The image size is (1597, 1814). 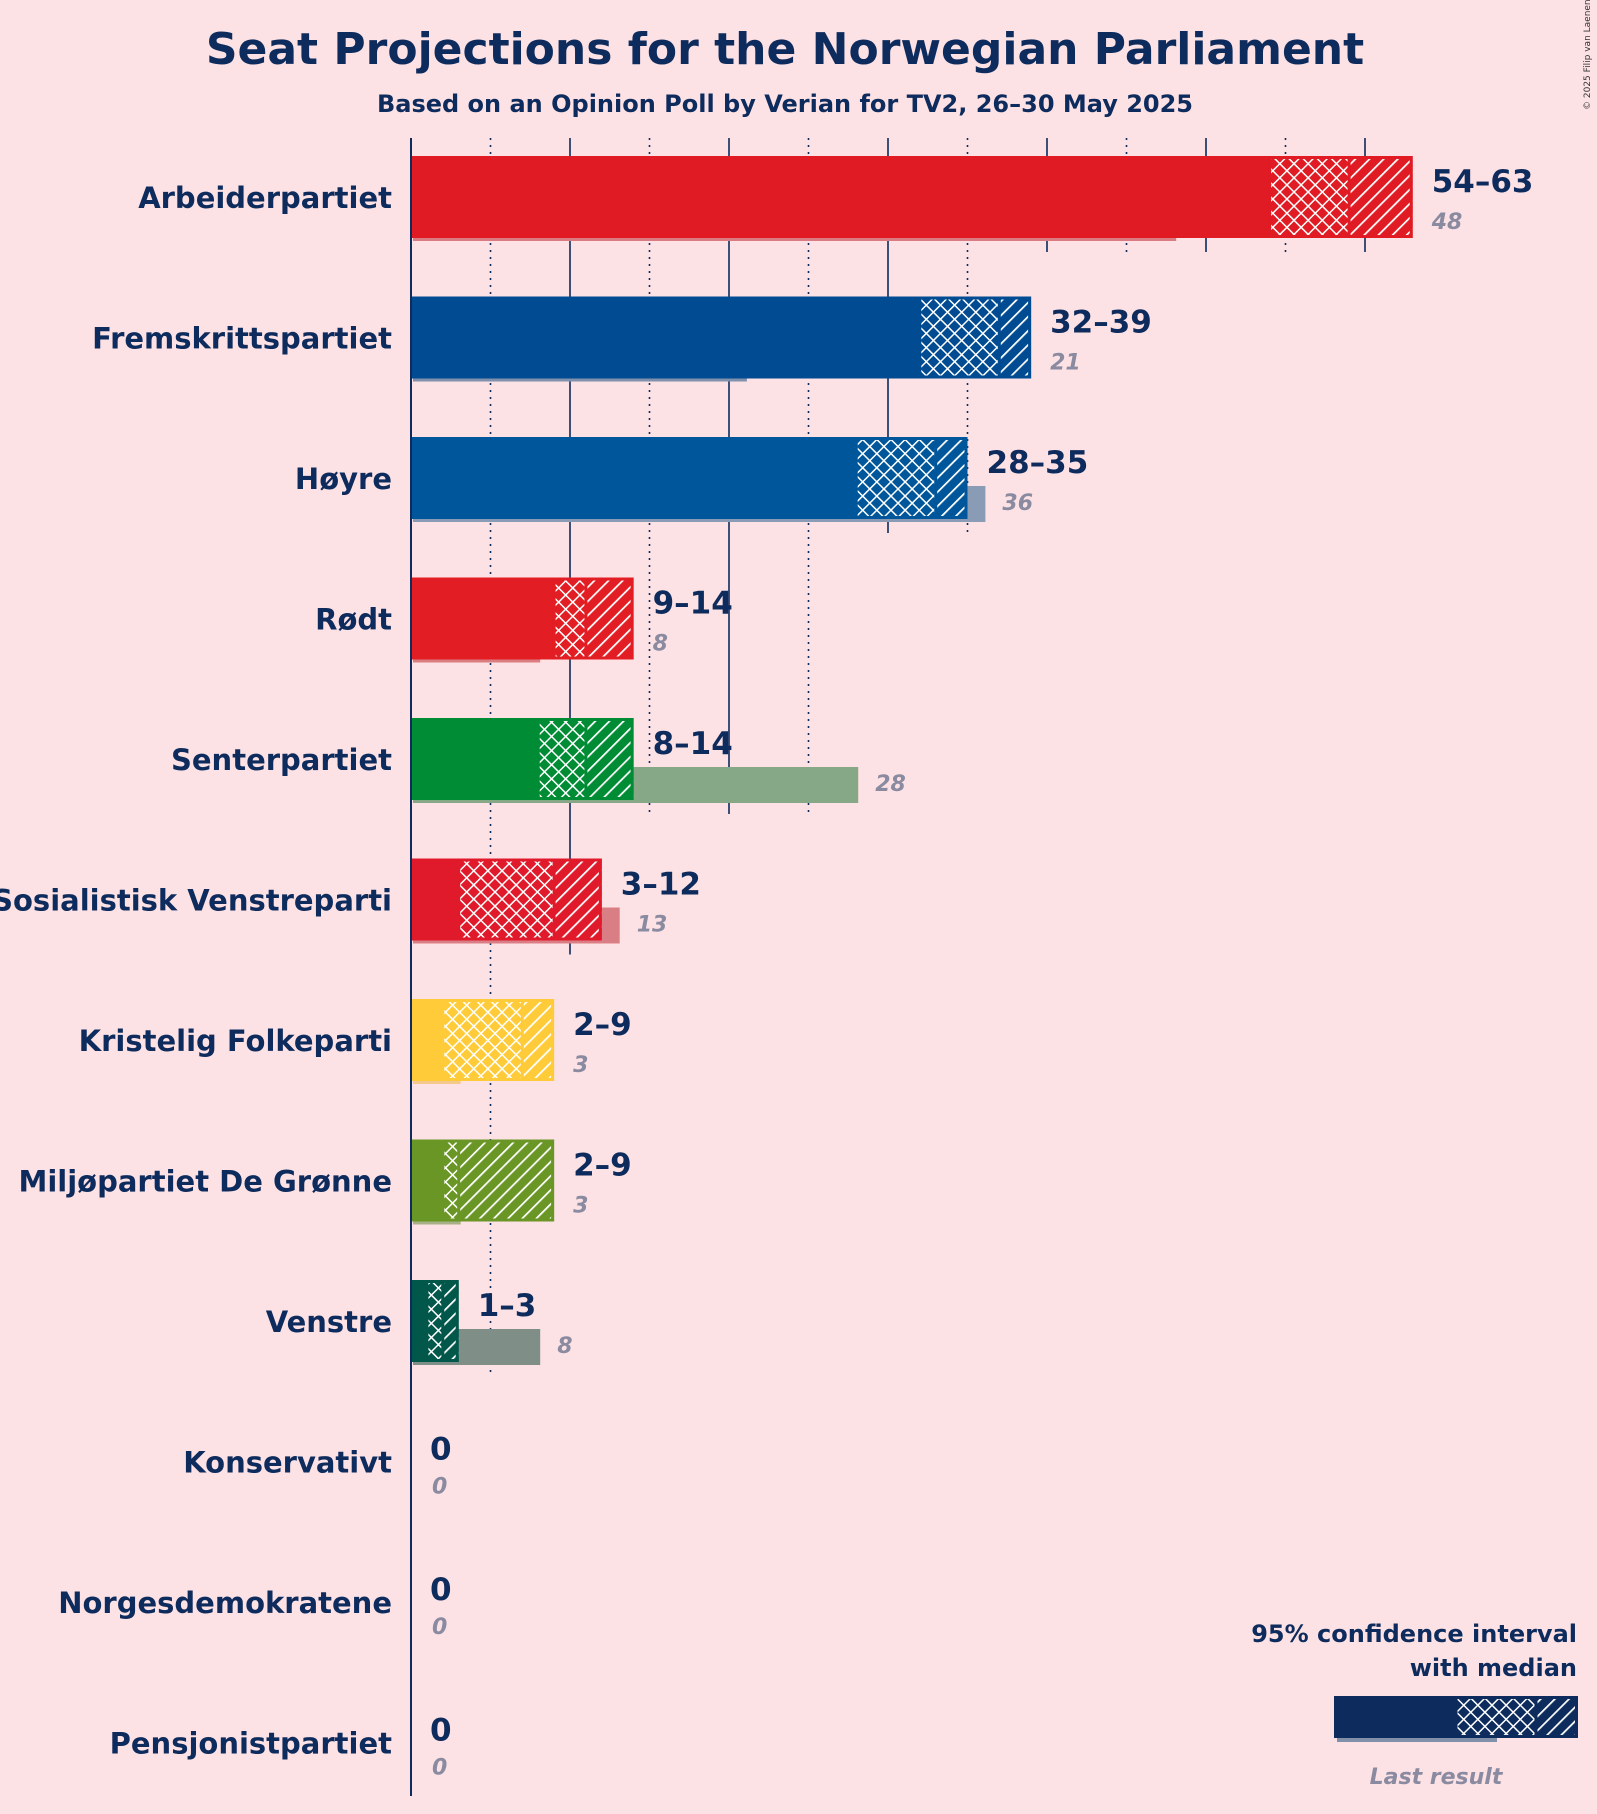 What do you see at coordinates (693, 744) in the screenshot?
I see `range-label: 8–14` at bounding box center [693, 744].